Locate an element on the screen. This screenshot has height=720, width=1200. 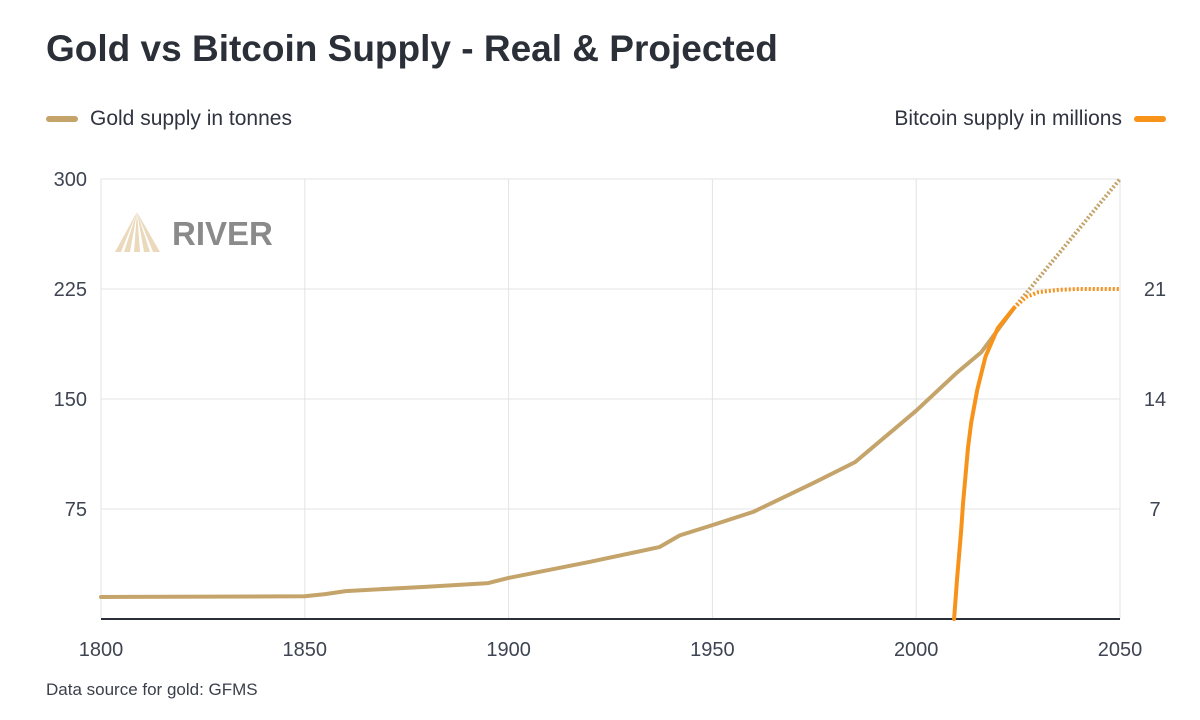
x-tick-label: 1800 is located at coordinates (101, 650).